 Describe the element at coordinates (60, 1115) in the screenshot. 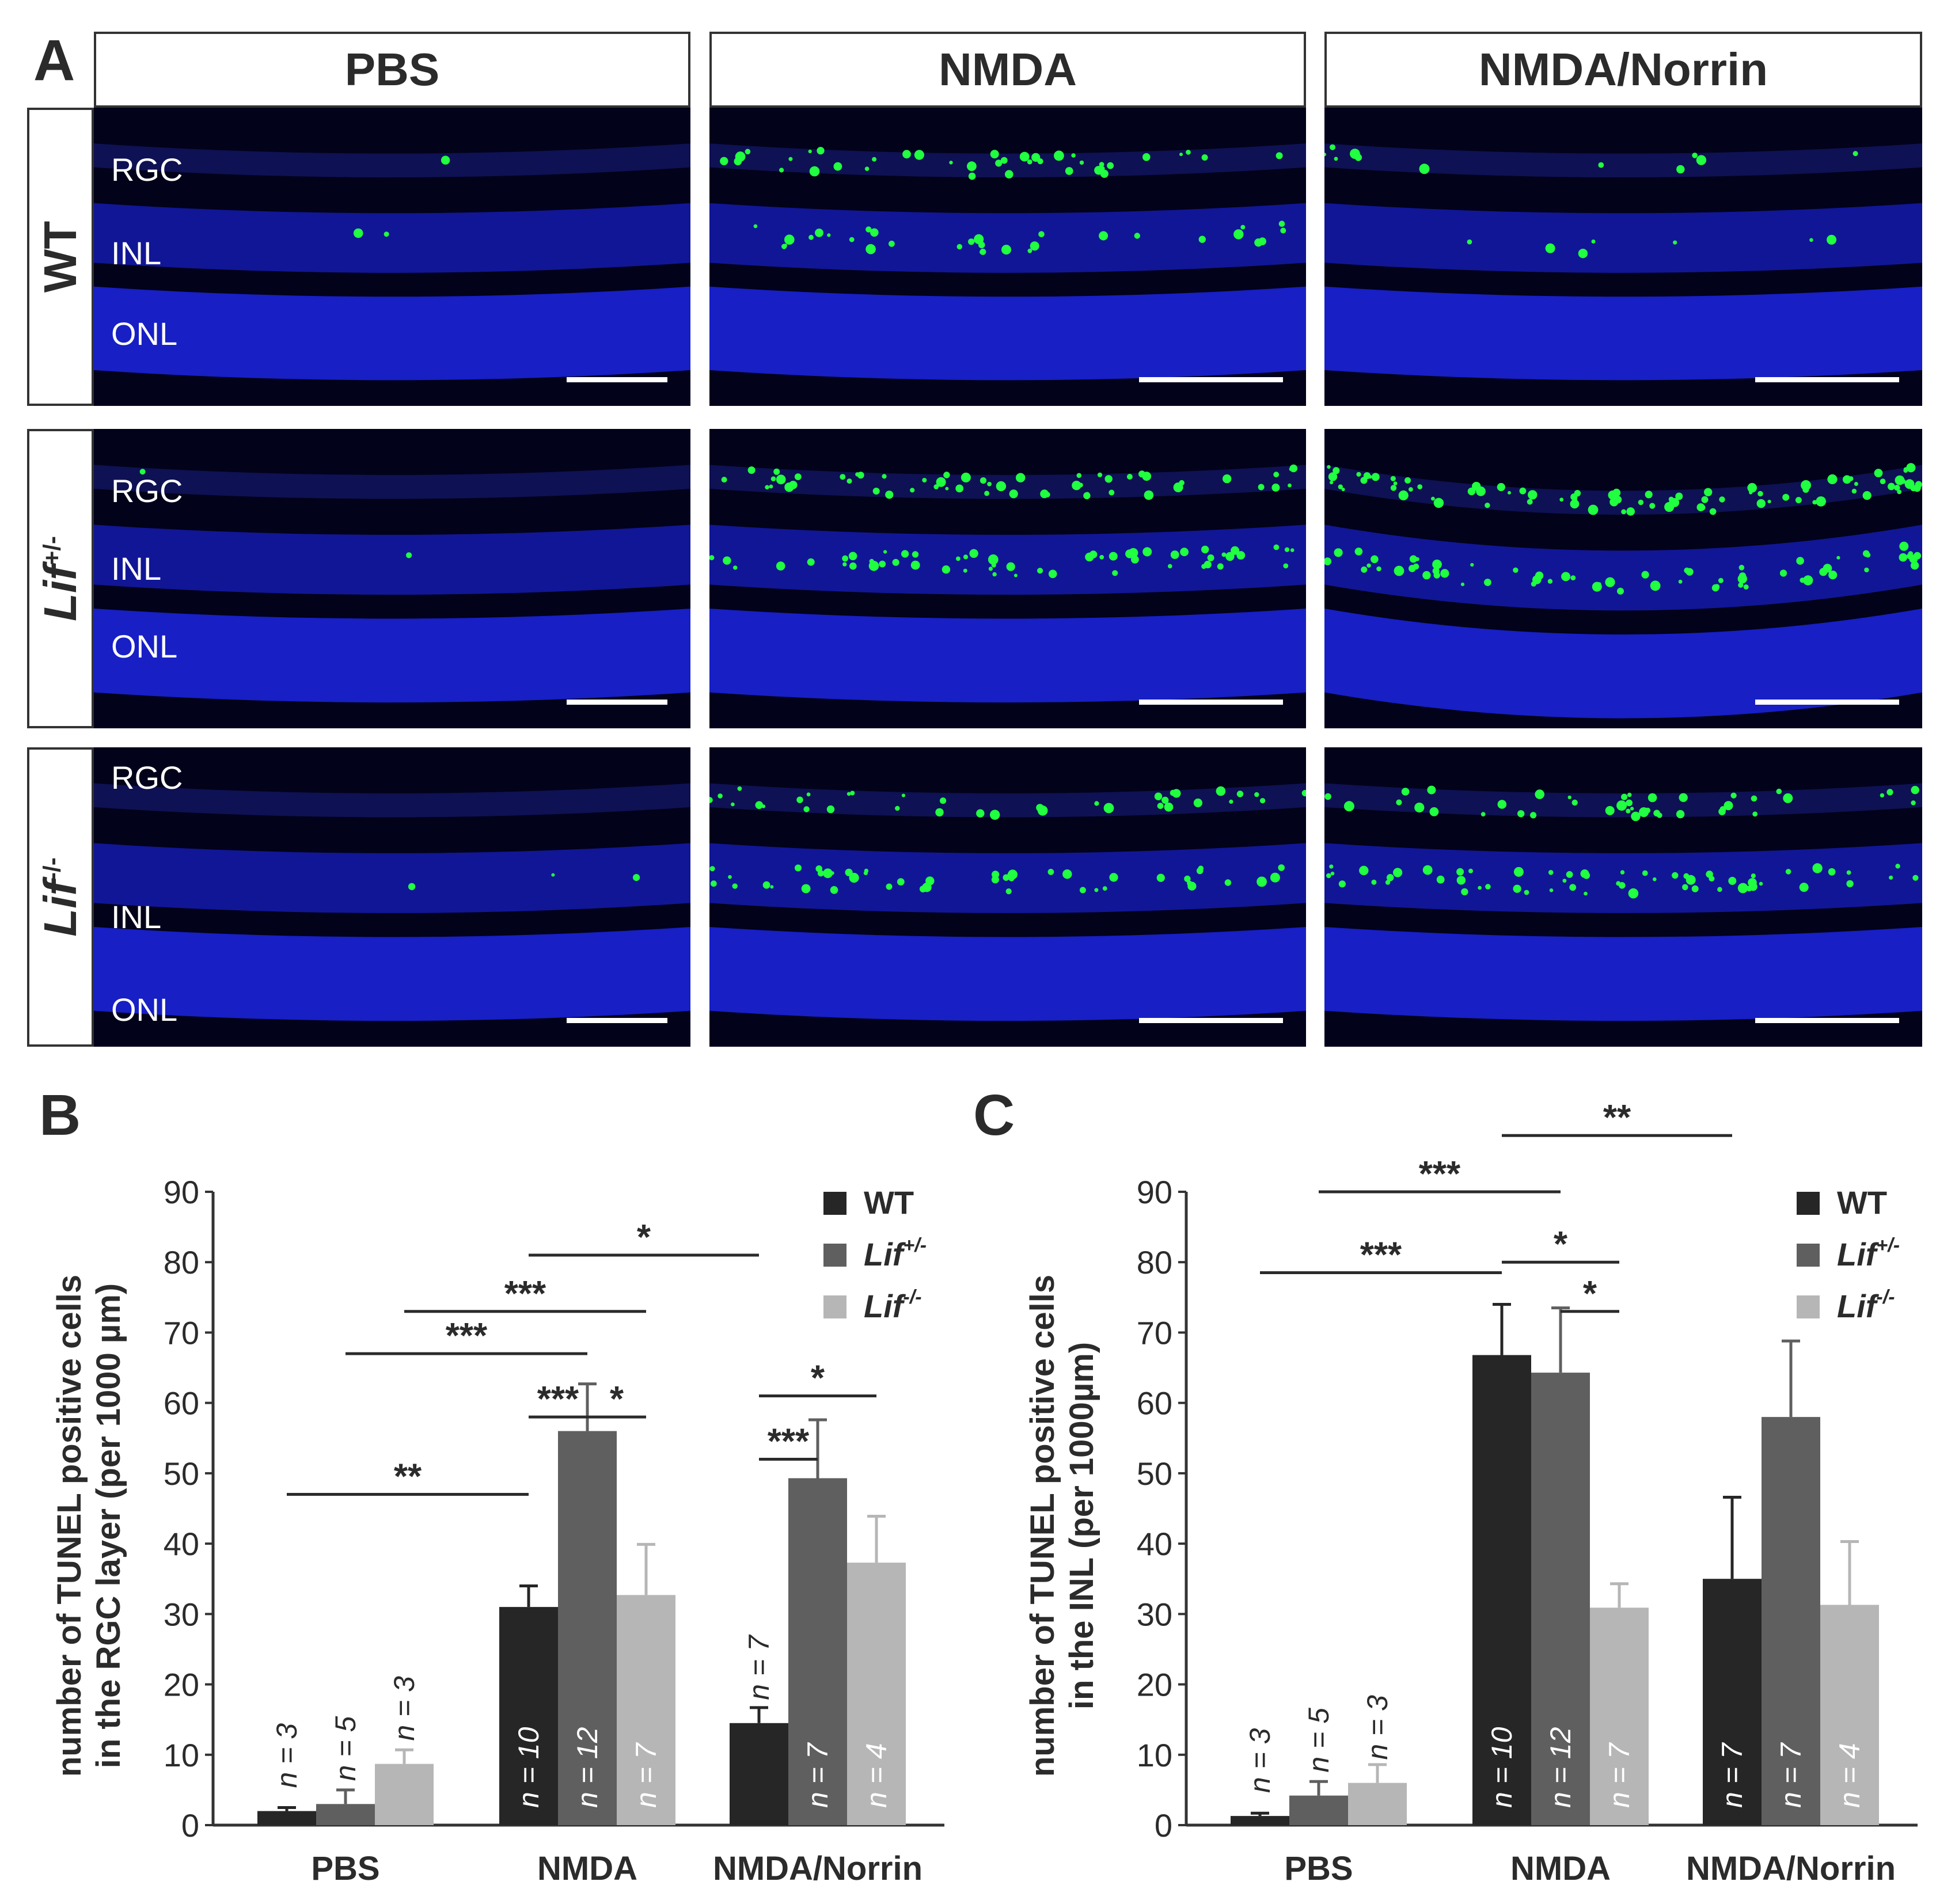

I see `panel-label-b: B` at that location.